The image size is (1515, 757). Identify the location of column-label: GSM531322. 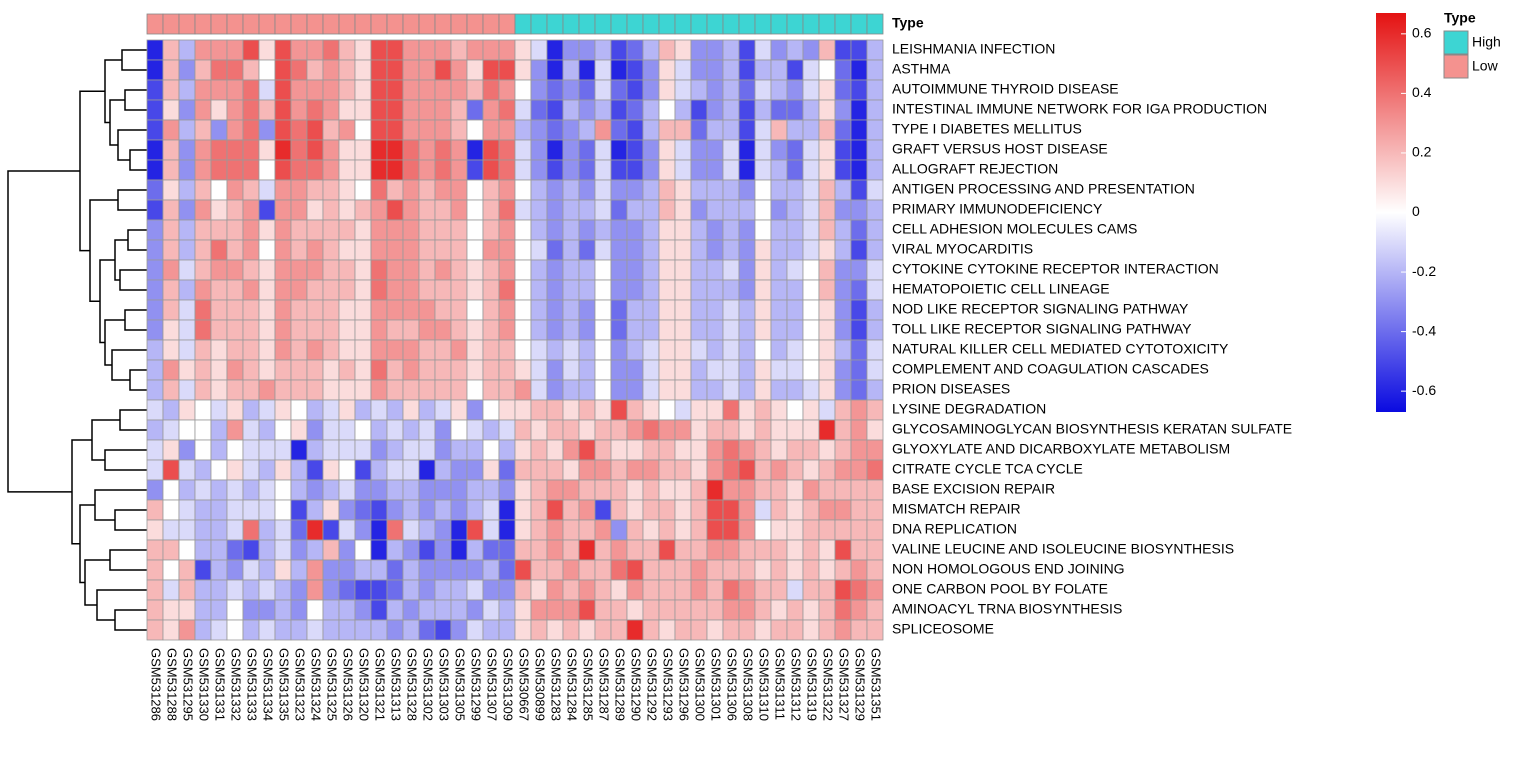
(828, 684).